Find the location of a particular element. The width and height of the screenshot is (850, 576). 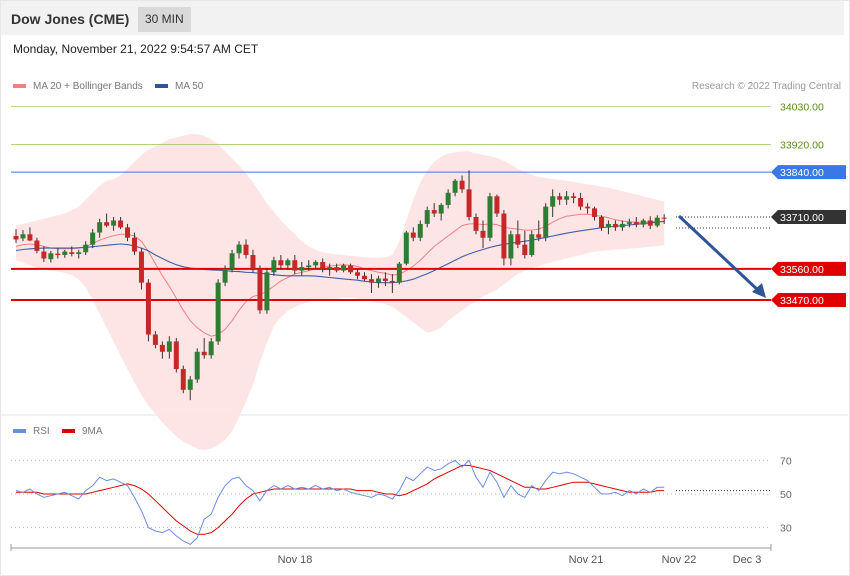

chart-header: Dow Jones (CME) 30 MIN is located at coordinates (422, 18).